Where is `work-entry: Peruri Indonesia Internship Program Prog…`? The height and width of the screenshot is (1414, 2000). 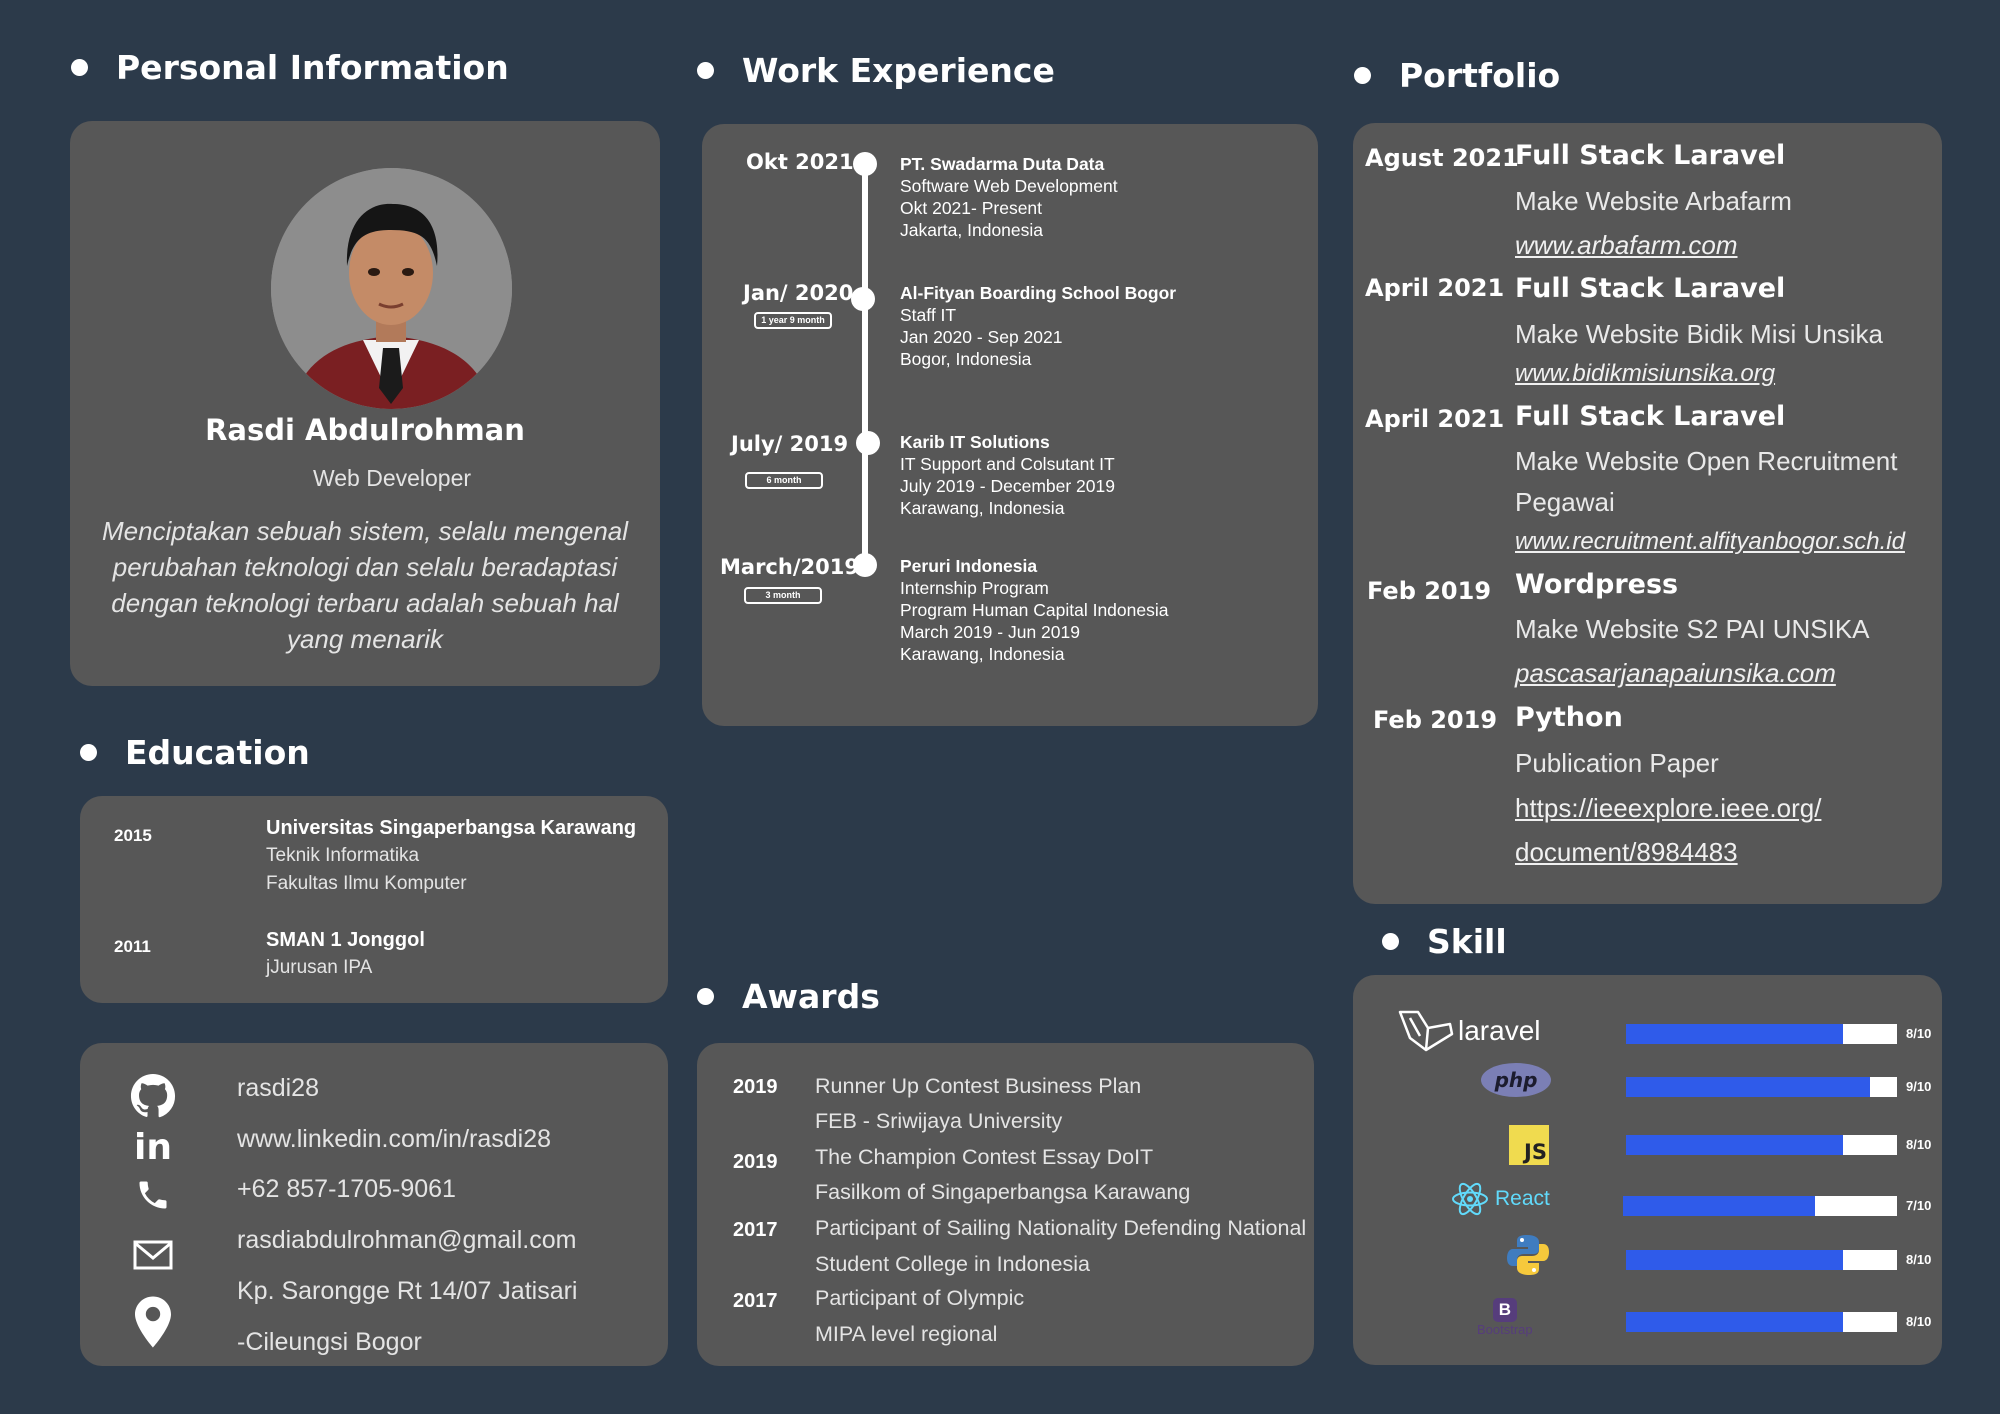 work-entry: Peruri Indonesia Internship Program Prog… is located at coordinates (1034, 610).